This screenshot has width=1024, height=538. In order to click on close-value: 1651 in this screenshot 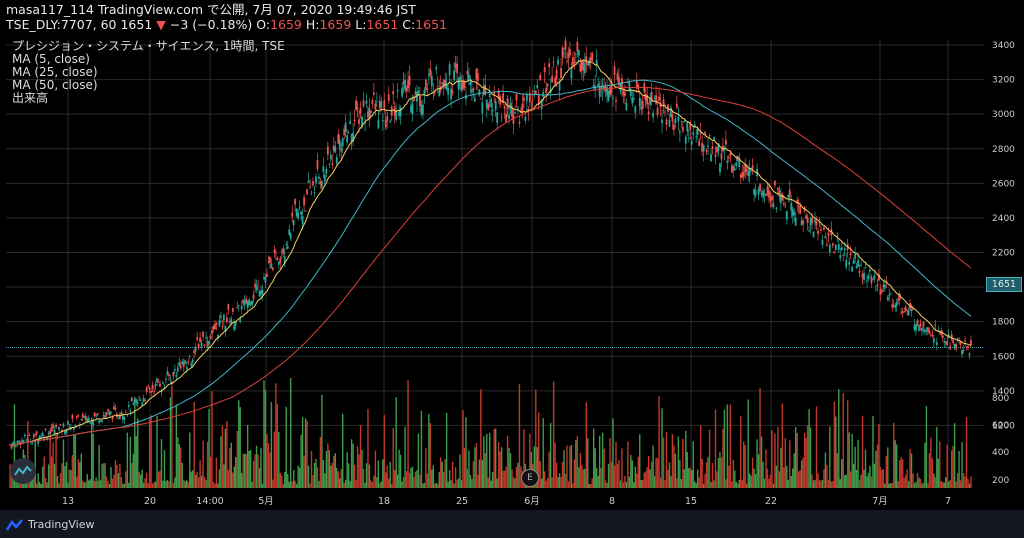, I will do `click(431, 24)`.